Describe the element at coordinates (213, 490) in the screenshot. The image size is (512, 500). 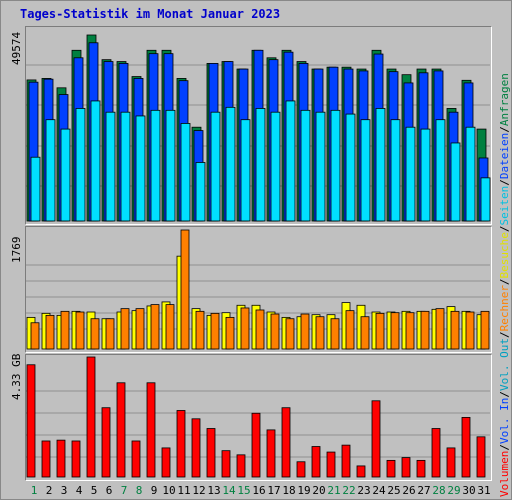
I see `x-tick-label: 13` at that location.